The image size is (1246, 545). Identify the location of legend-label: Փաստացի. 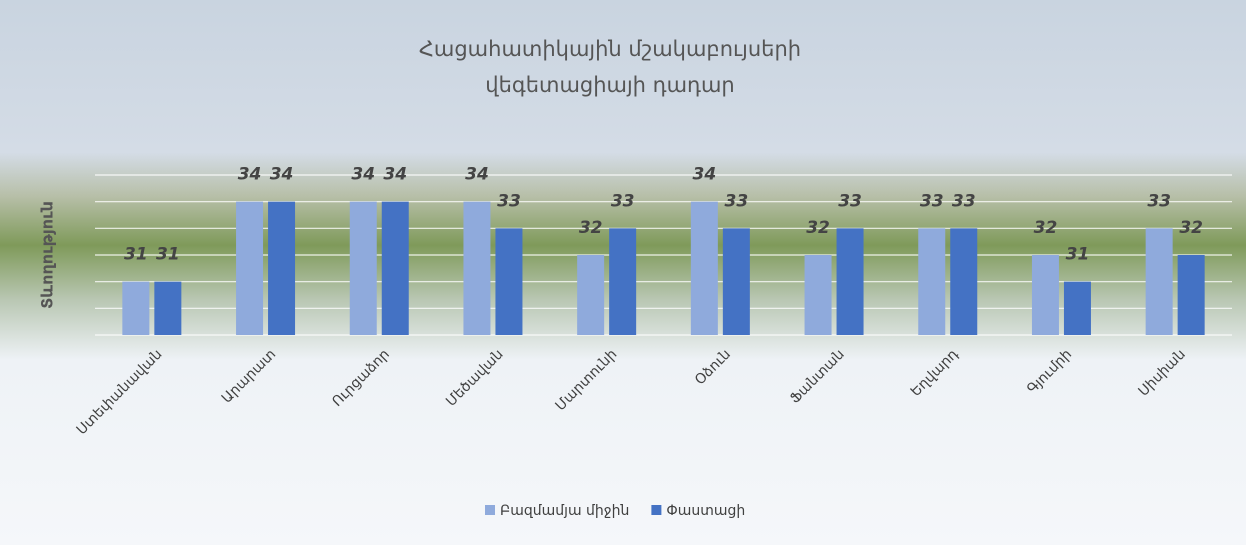
(705, 511).